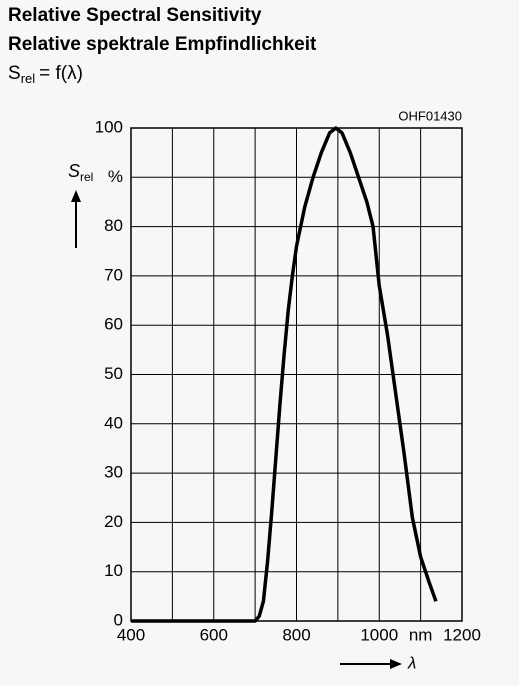 Image resolution: width=519 pixels, height=686 pixels. Describe the element at coordinates (214, 634) in the screenshot. I see `x-tick-label: 600` at that location.